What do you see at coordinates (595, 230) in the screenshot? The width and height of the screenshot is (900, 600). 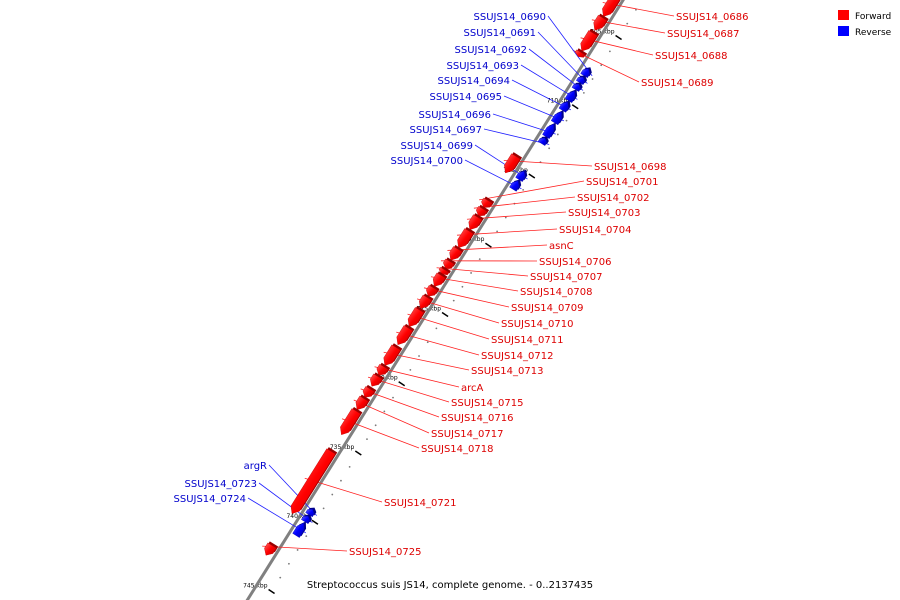 I see `gene-label-ssujs14-0704: SSUJS14_0704` at bounding box center [595, 230].